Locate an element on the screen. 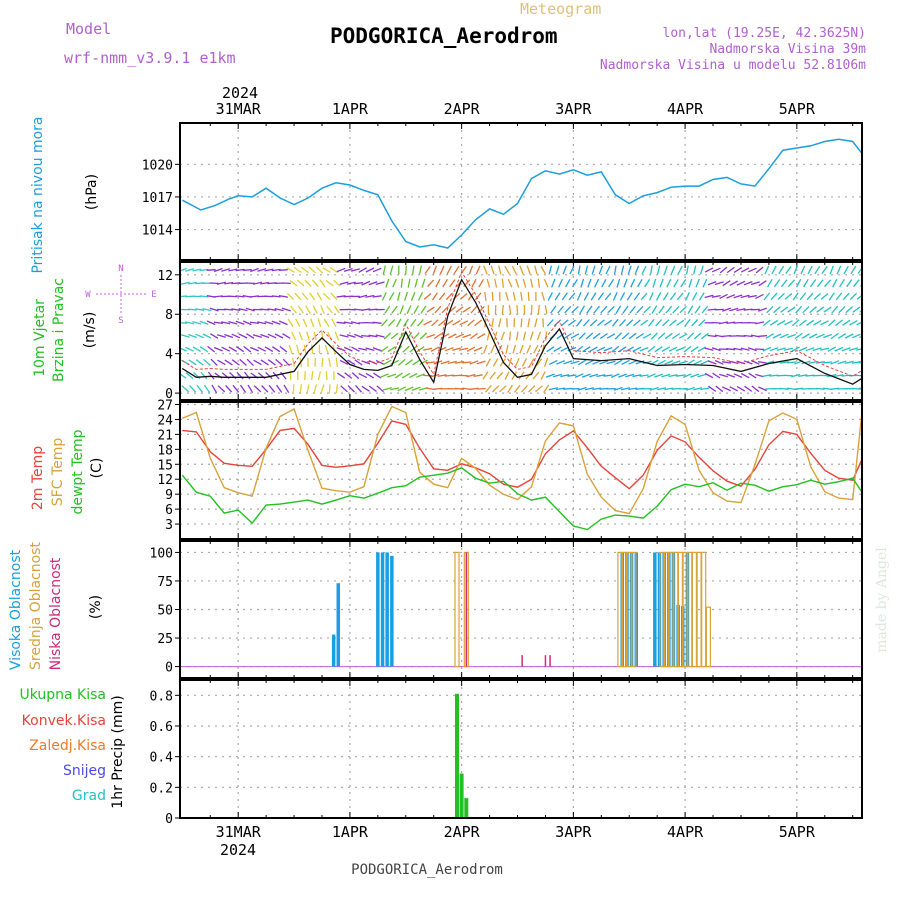 The image size is (900, 900). y-tick-label: 27 is located at coordinates (165, 405).